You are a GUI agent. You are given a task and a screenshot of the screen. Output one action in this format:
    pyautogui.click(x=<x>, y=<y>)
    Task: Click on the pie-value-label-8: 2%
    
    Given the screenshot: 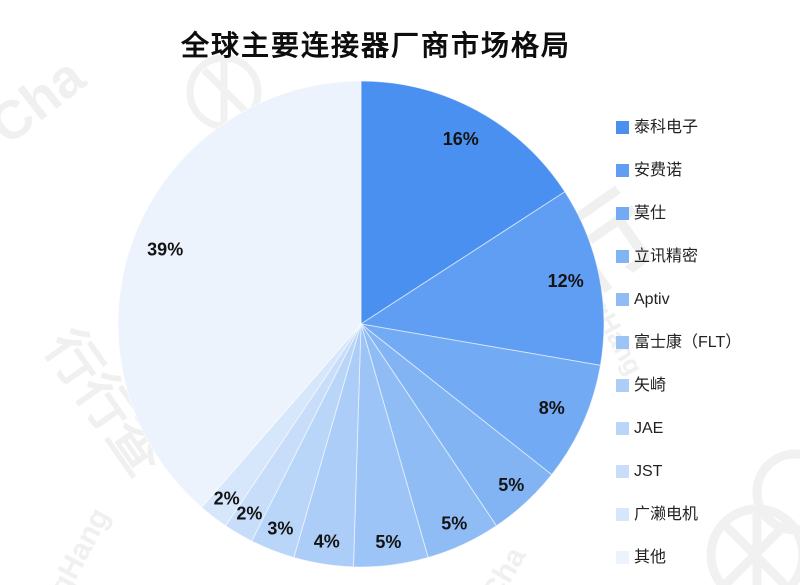 What is the action you would take?
    pyautogui.click(x=249, y=514)
    